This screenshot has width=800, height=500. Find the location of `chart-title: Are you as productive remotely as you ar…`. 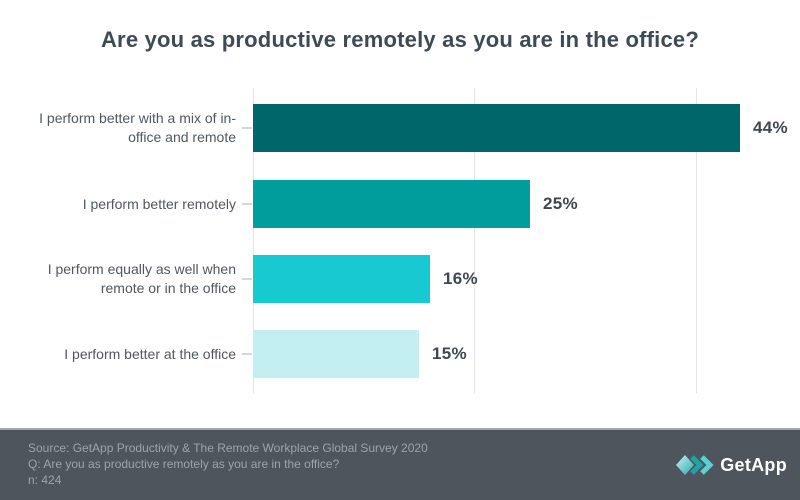

chart-title: Are you as productive remotely as you ar… is located at coordinates (400, 39).